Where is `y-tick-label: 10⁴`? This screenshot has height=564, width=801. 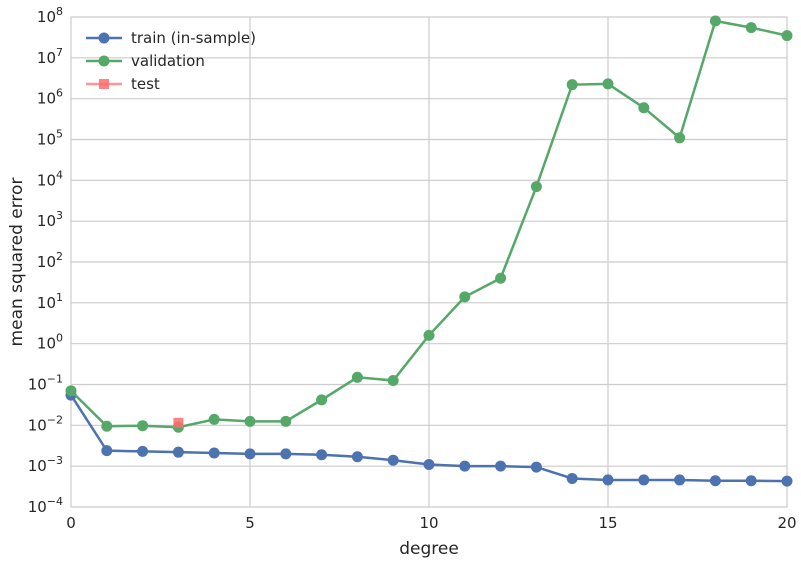 y-tick-label: 10⁴ is located at coordinates (50, 178).